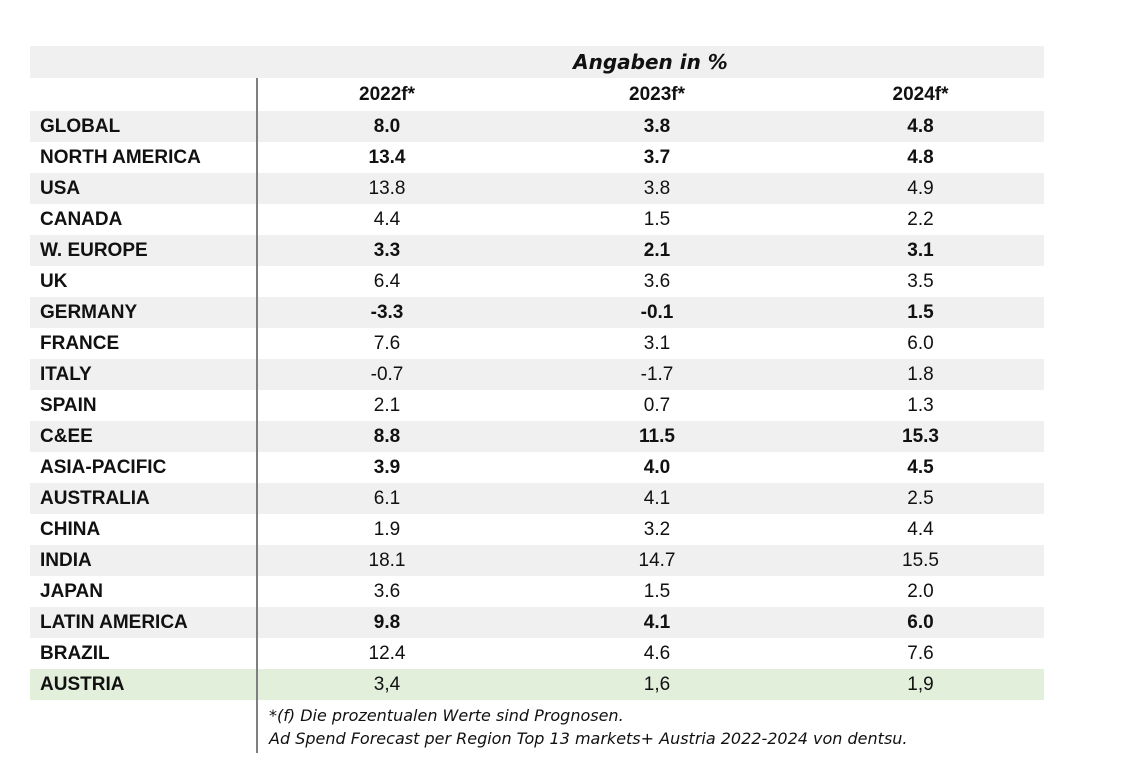 The image size is (1121, 779). Describe the element at coordinates (387, 219) in the screenshot. I see `value-2022: 4.4` at that location.